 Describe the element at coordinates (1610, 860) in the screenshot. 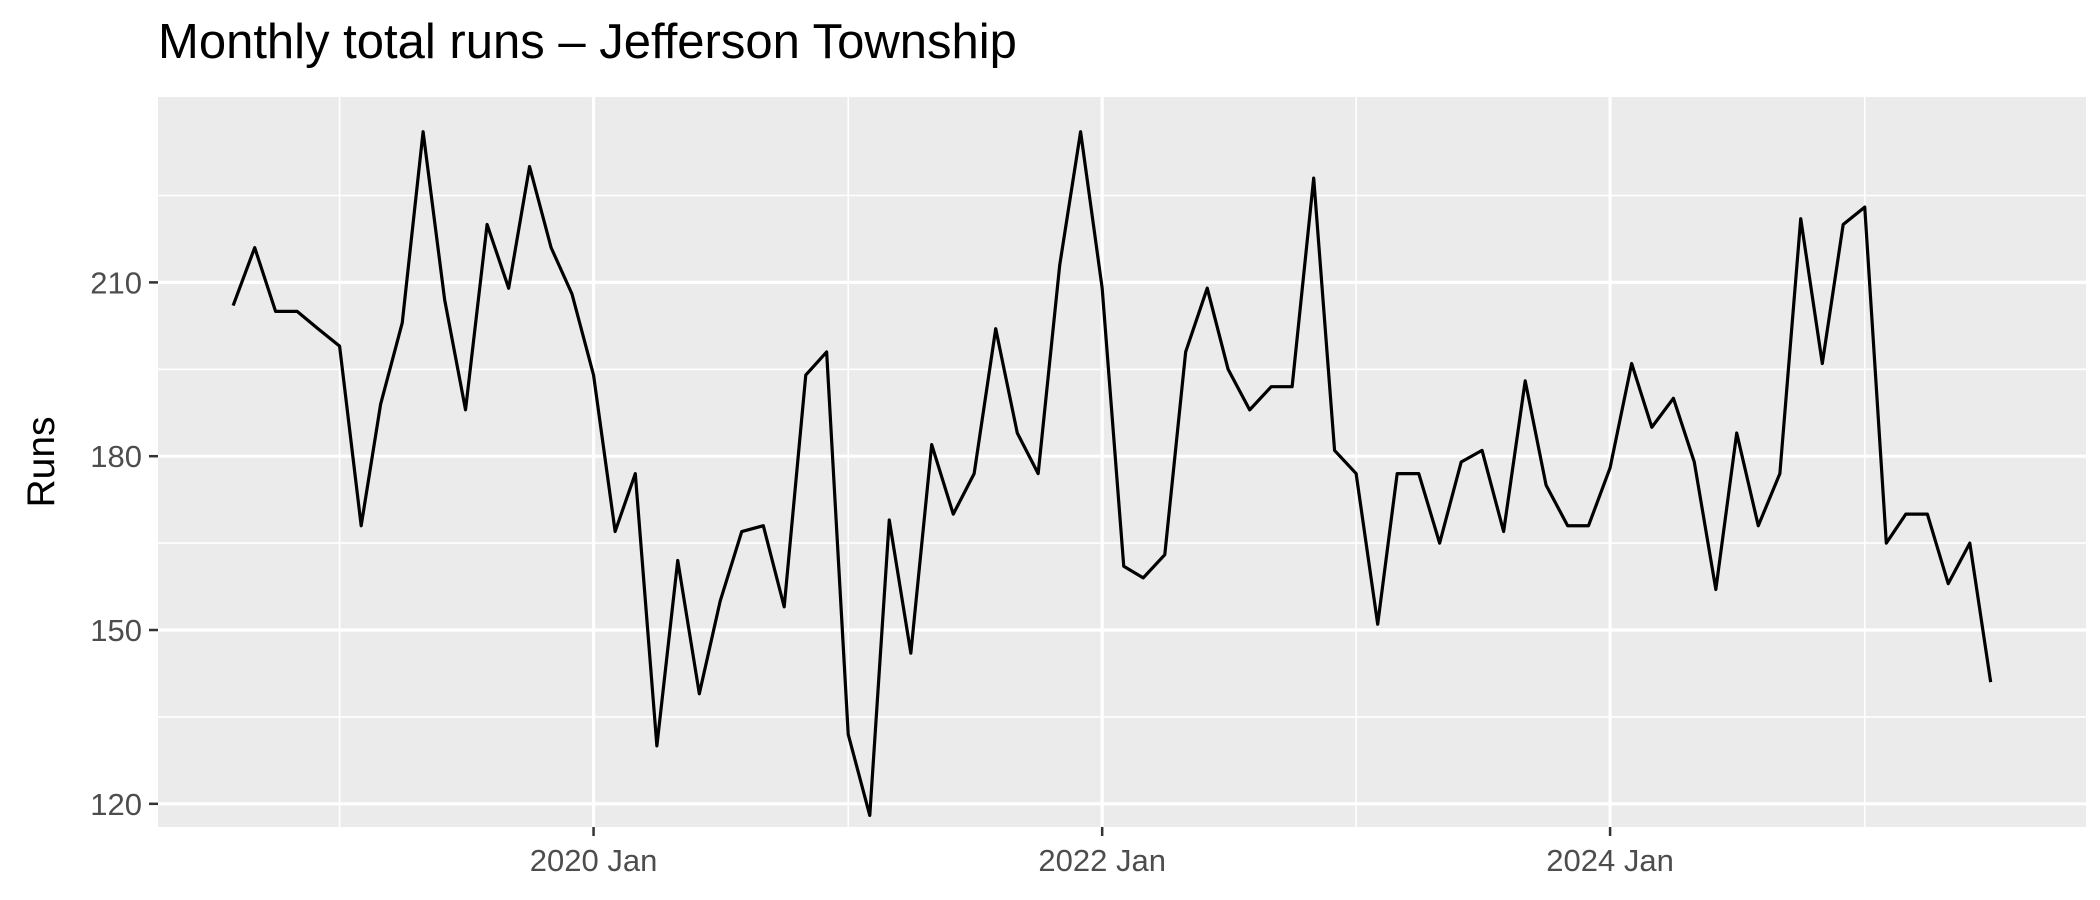

I see `x-tick-label-2: 2024 Jan` at that location.